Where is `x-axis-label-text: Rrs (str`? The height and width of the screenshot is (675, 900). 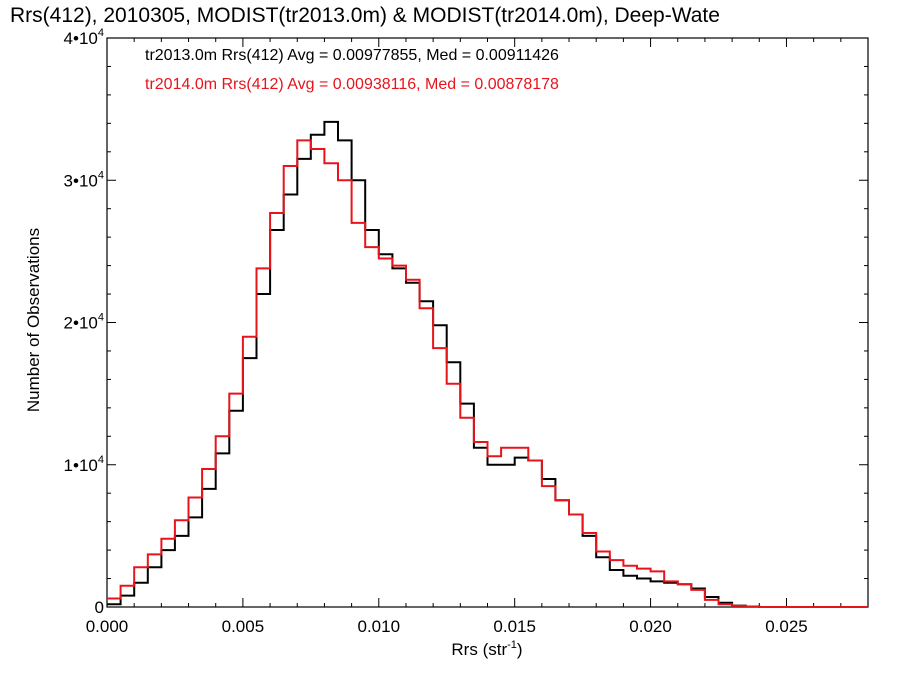 x-axis-label-text: Rrs (str is located at coordinates (479, 649).